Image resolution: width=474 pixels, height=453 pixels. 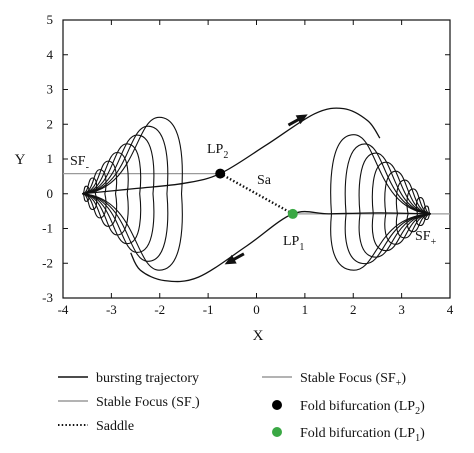 I want to click on direction-arrow-upper-head, so click(x=301, y=119).